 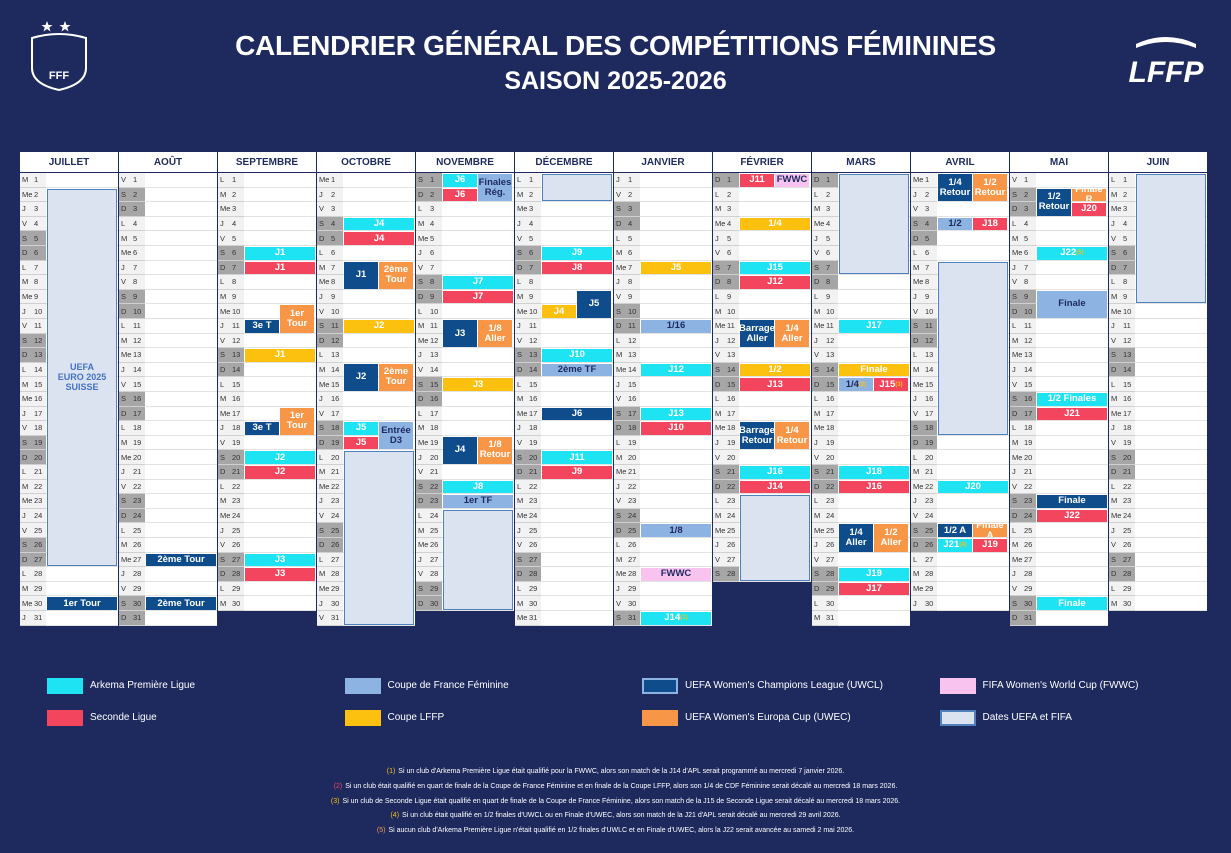 What do you see at coordinates (1023, 428) in the screenshot?
I see `day-cell: L 18` at bounding box center [1023, 428].